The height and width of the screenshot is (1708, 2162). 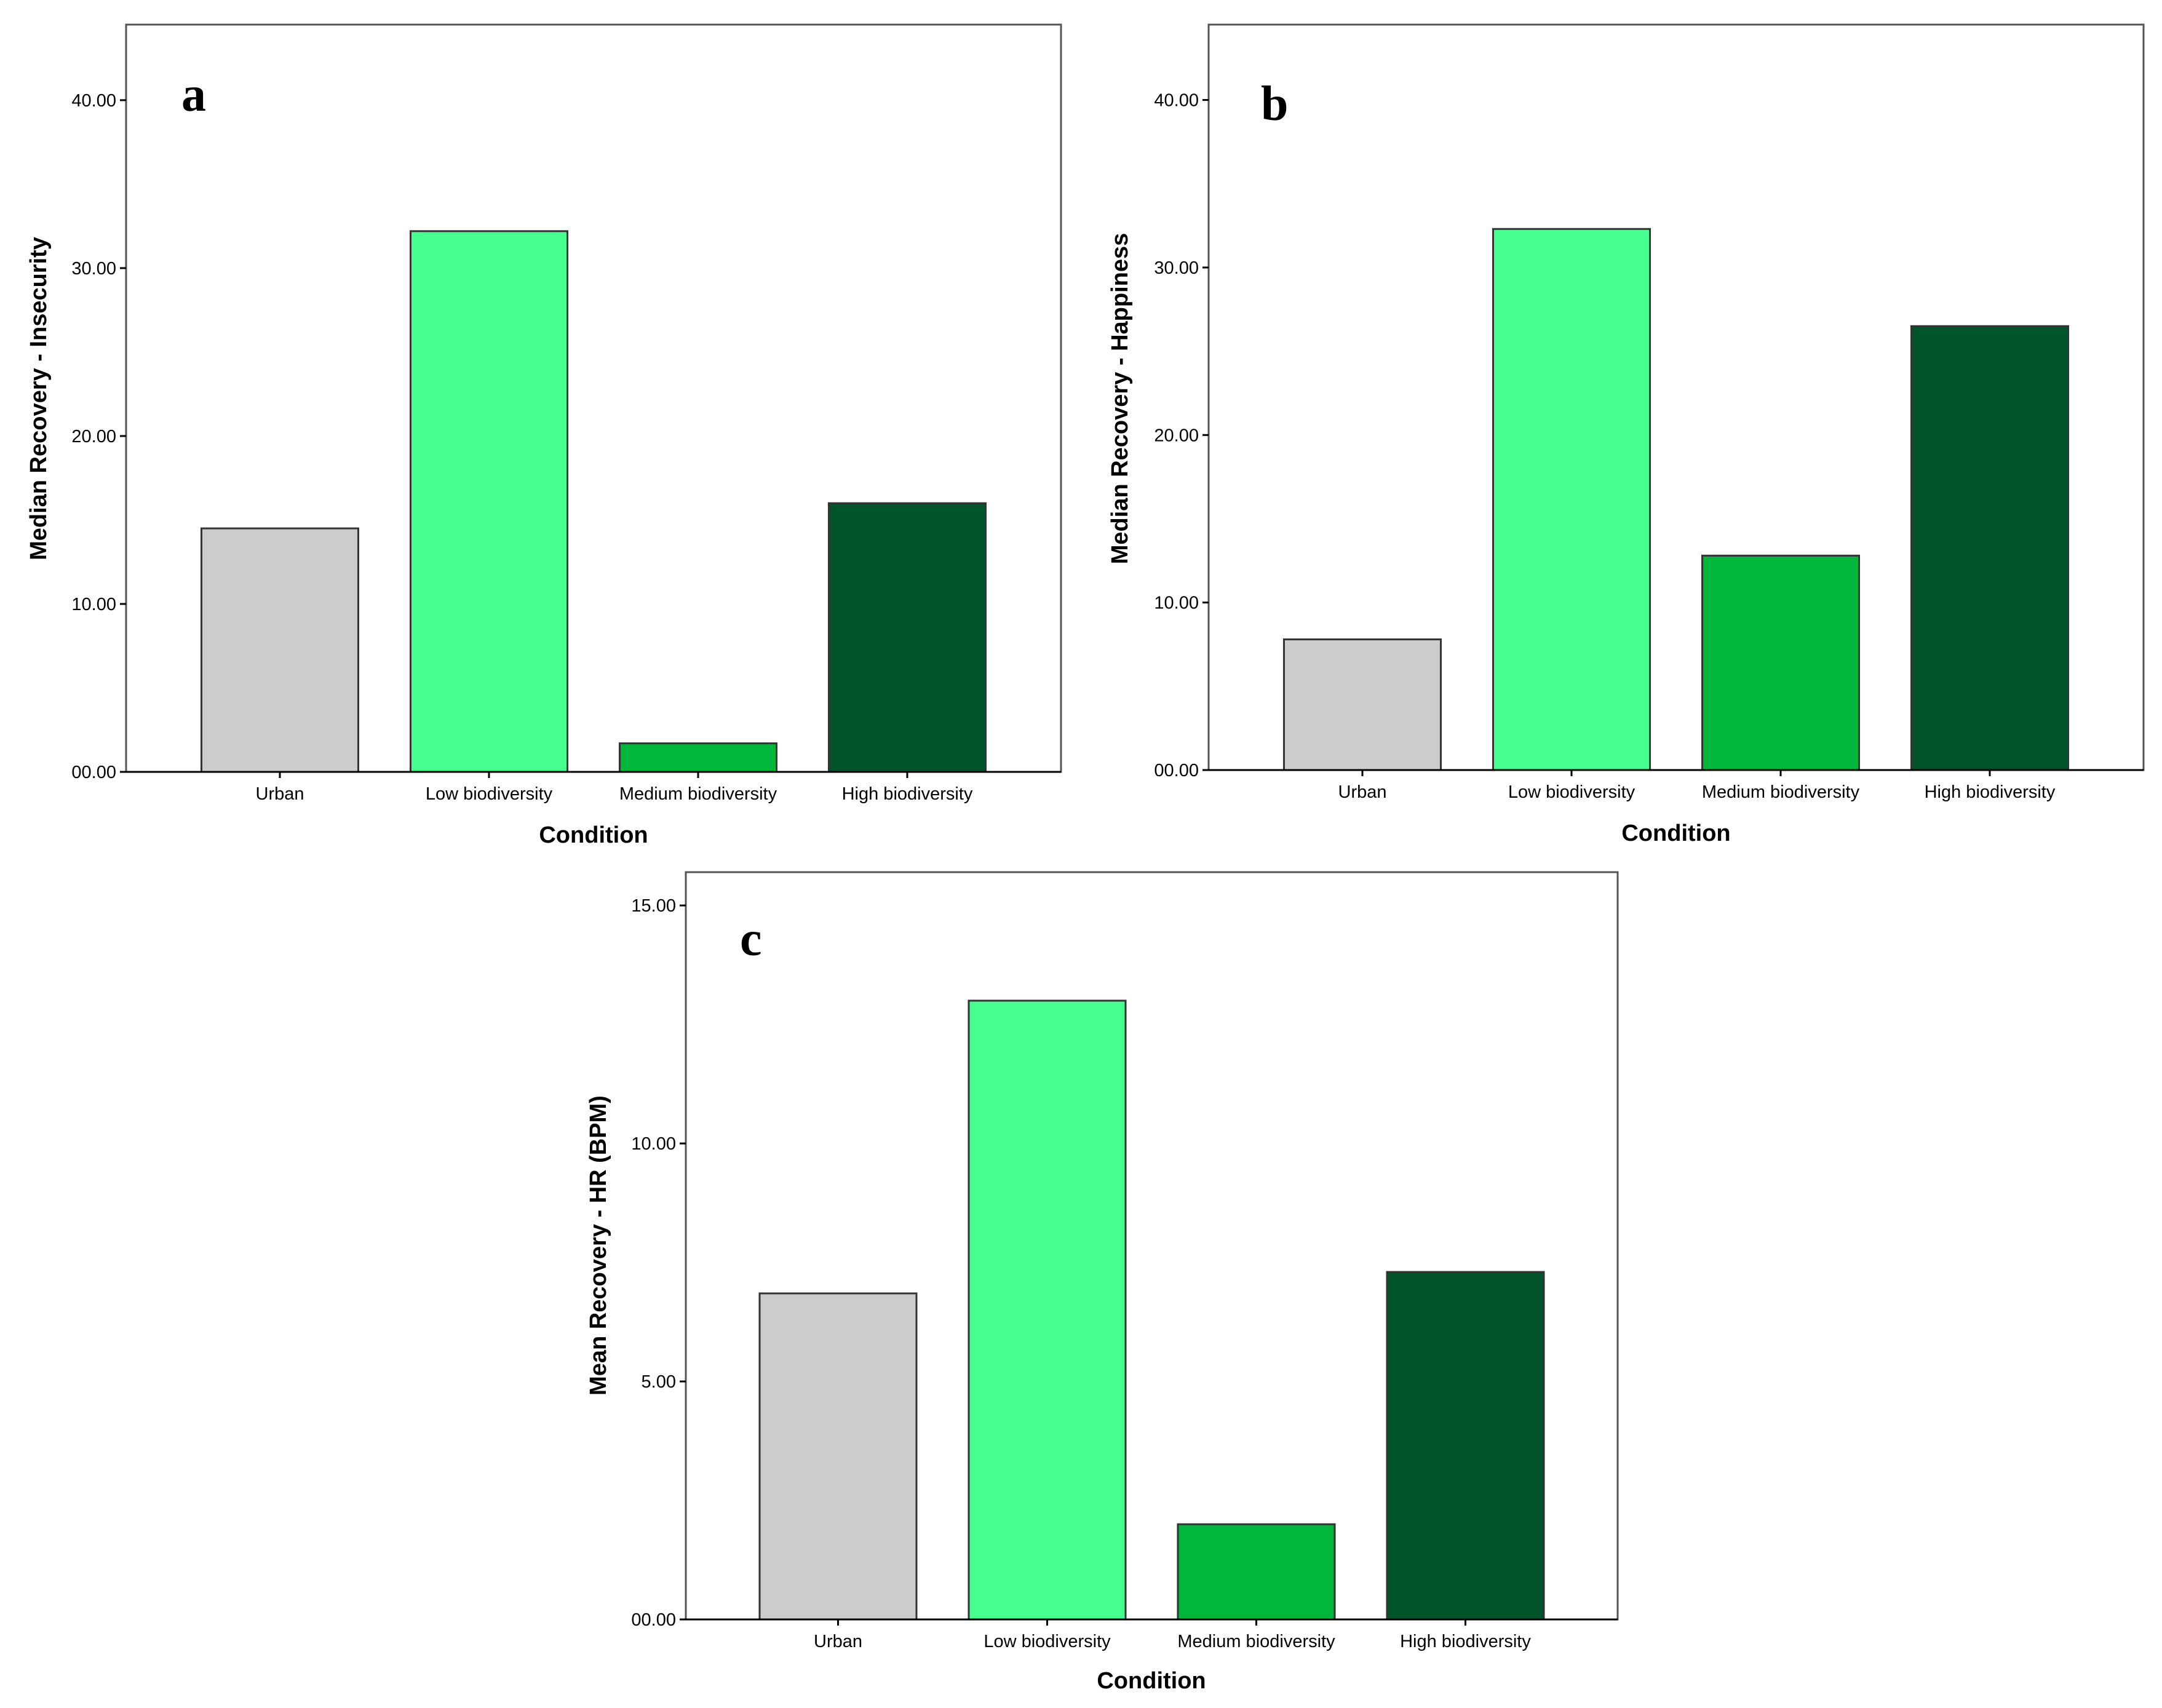 I want to click on panel-c-y-axis: 00.00 5.00 10.00 15.00, so click(x=659, y=1263).